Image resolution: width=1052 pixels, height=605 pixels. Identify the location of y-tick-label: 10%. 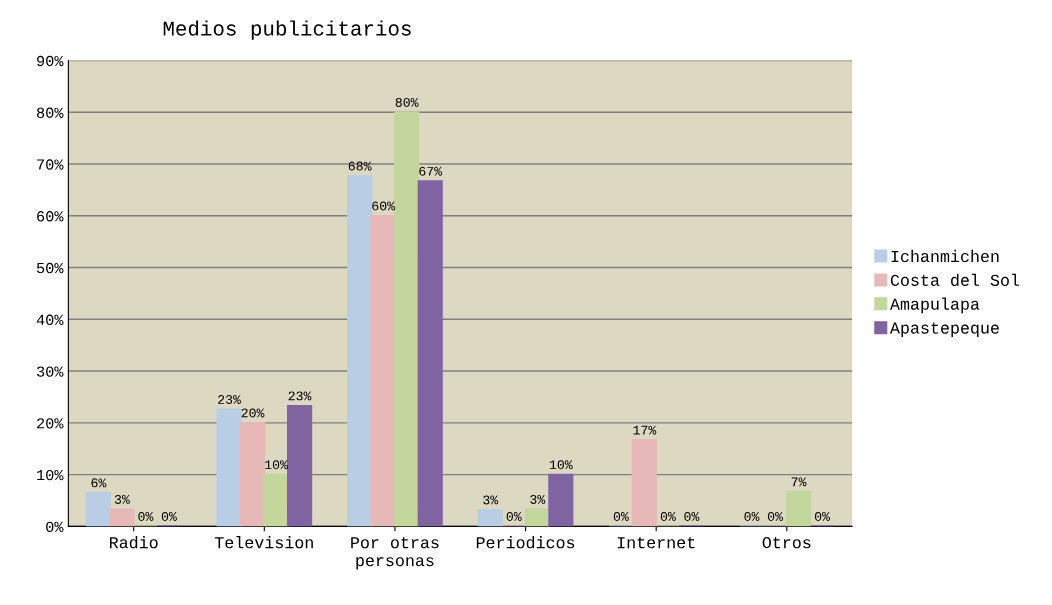
(50, 475).